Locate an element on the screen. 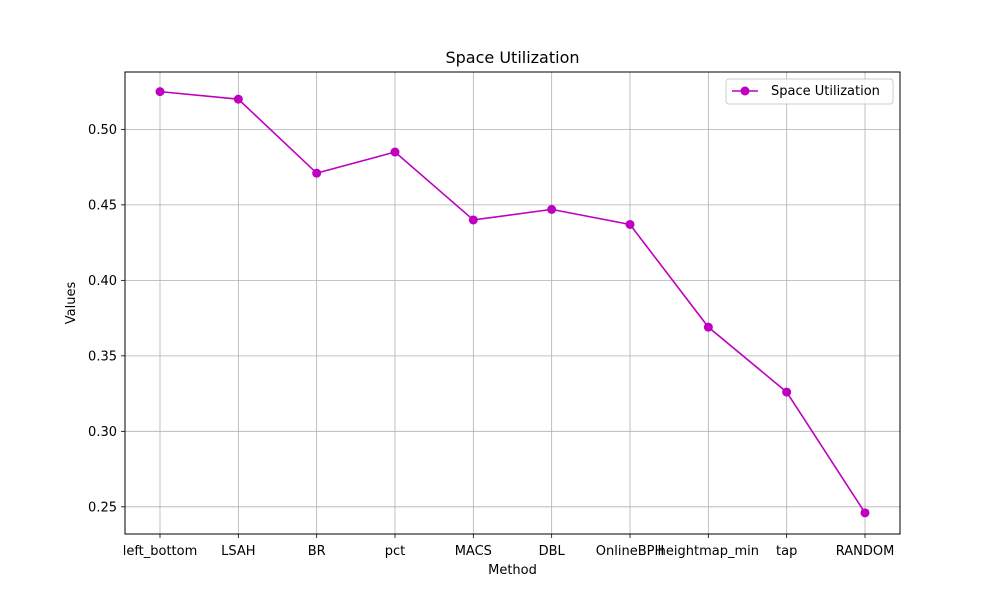  y-tick-label: 0.45 is located at coordinates (102, 205).